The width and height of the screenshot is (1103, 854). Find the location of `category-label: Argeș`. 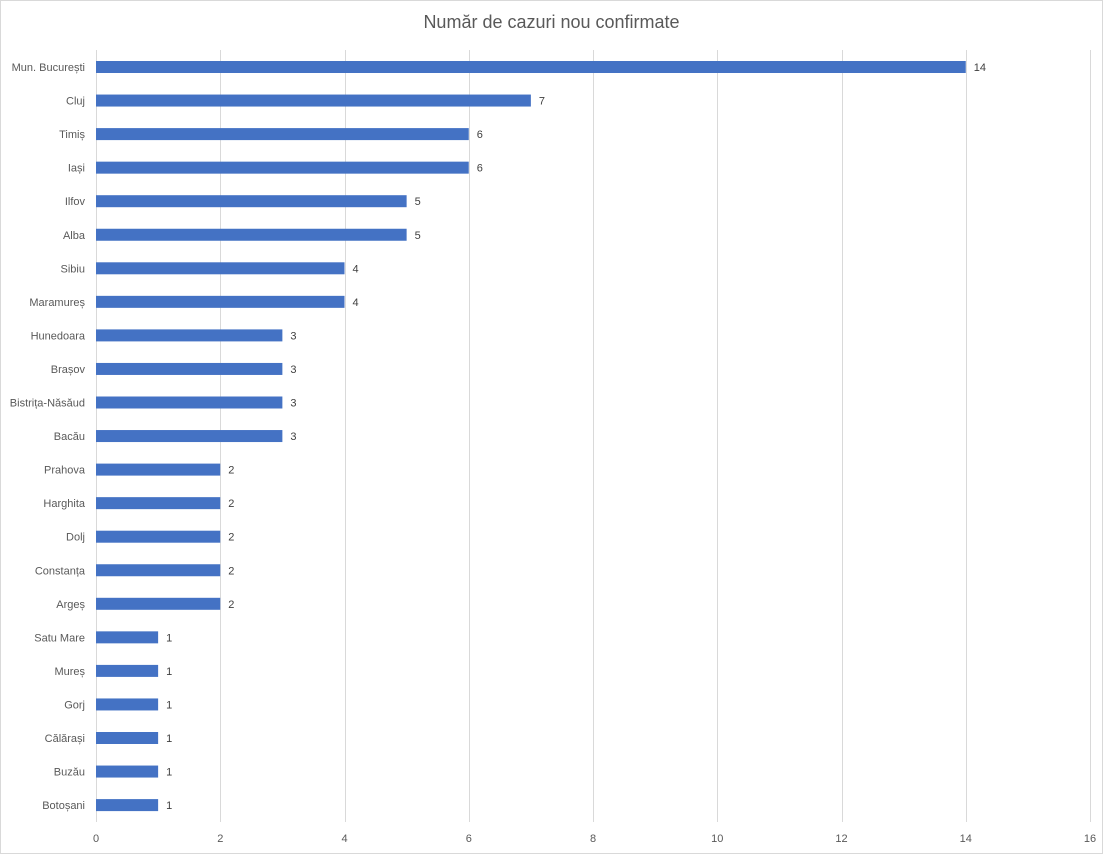

category-label: Argeș is located at coordinates (70, 605).